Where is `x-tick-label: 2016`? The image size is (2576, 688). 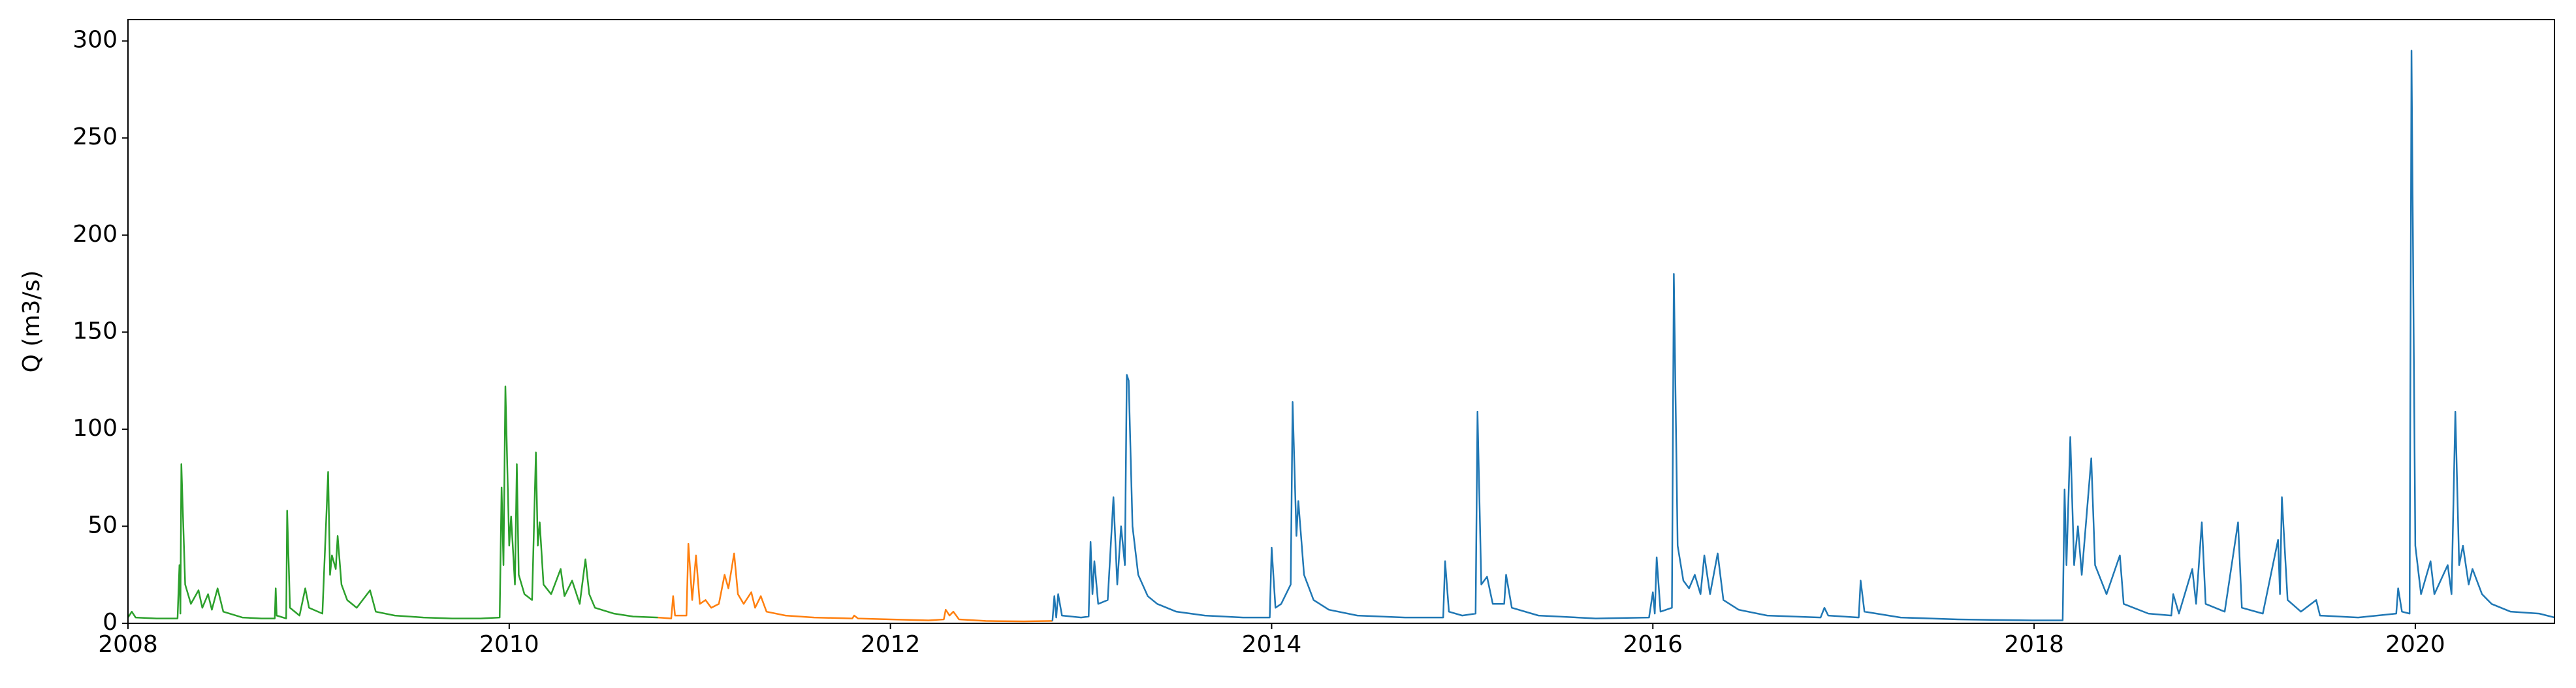
x-tick-label: 2016 is located at coordinates (1653, 644).